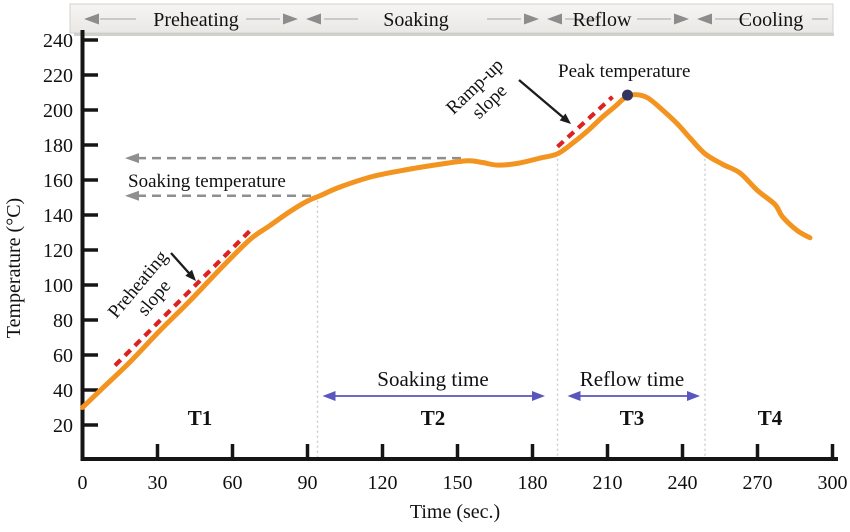 Image resolution: width=850 pixels, height=532 pixels. I want to click on phase-time-label-t1: T1, so click(200, 418).